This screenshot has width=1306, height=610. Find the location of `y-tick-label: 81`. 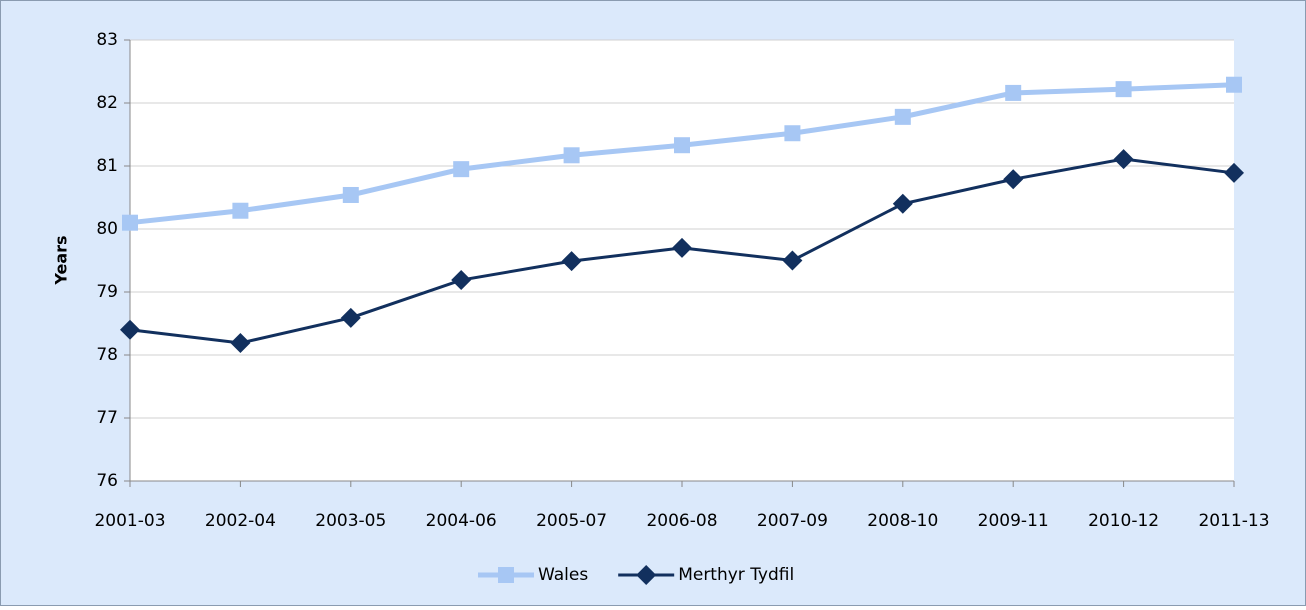

y-tick-label: 81 is located at coordinates (107, 166).